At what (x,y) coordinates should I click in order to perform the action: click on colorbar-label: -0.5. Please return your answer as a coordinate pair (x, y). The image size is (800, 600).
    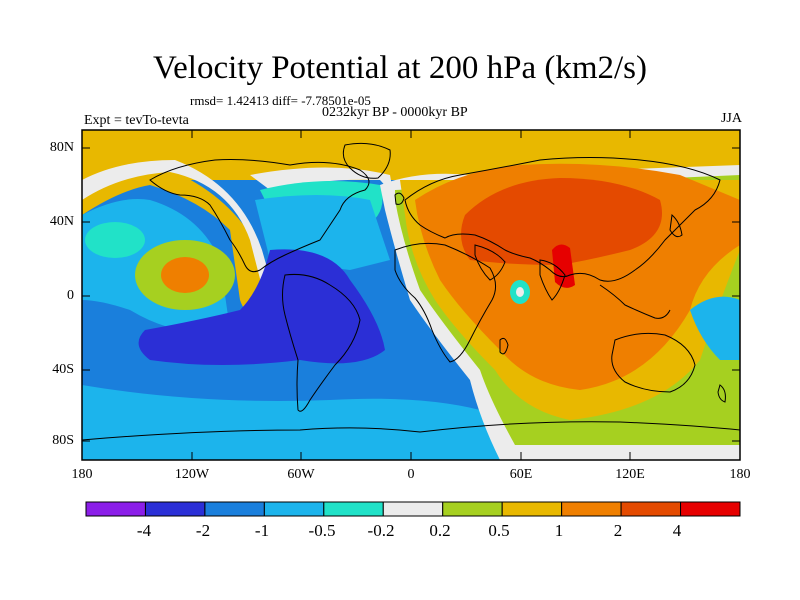
    Looking at the image, I should click on (322, 530).